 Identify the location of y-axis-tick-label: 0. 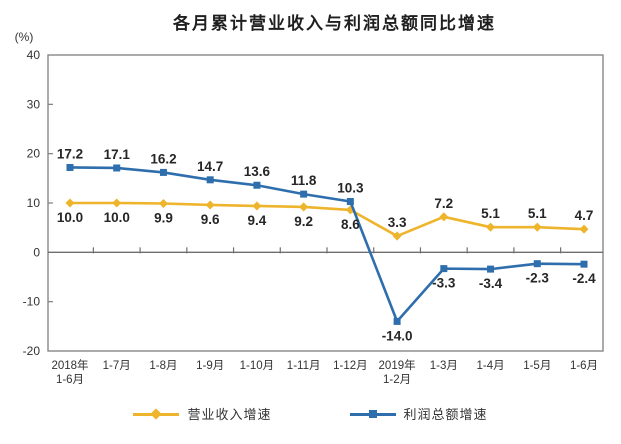
(36, 252).